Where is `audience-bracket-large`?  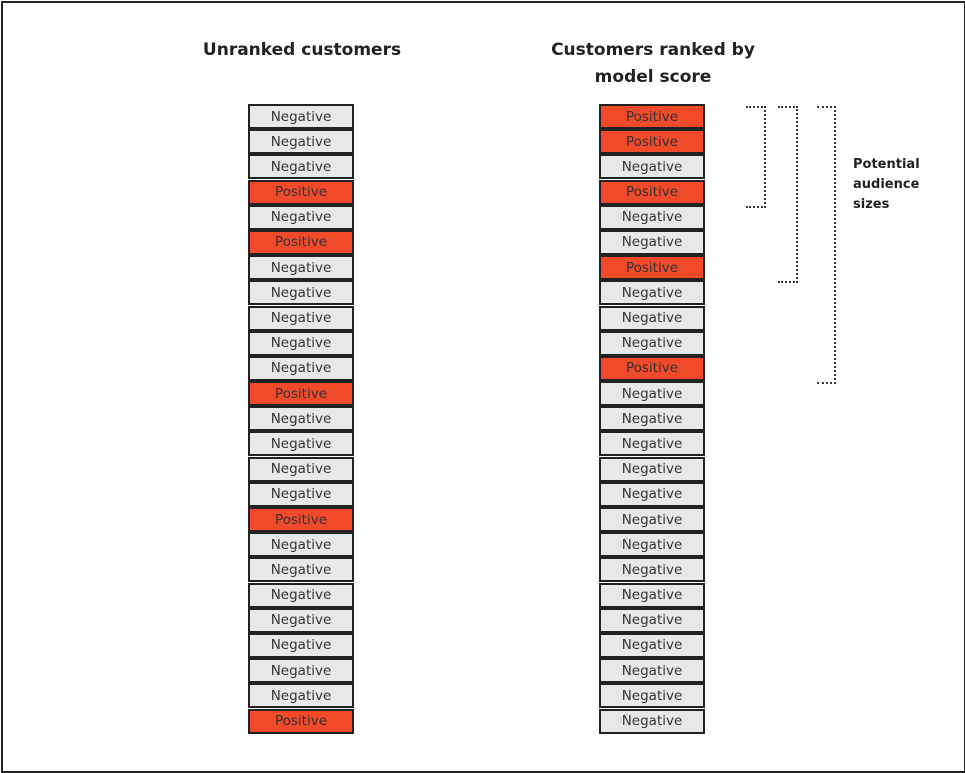
audience-bracket-large is located at coordinates (826, 245).